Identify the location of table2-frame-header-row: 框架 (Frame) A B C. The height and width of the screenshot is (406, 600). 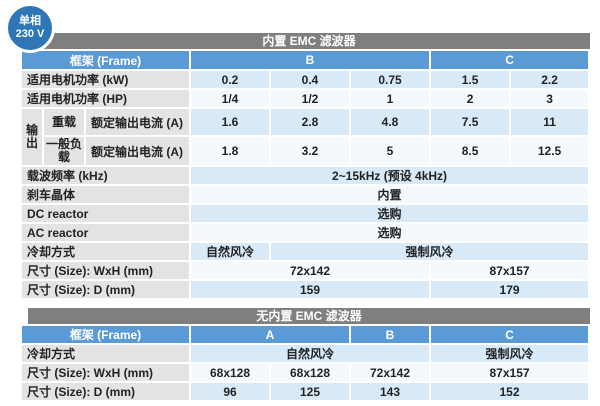
(305, 334).